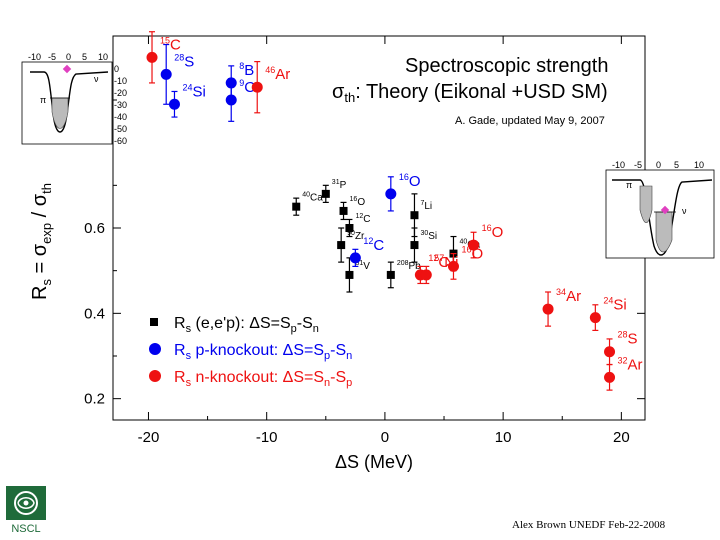 Image resolution: width=720 pixels, height=540 pixels. What do you see at coordinates (246, 70) in the screenshot?
I see `pk-label-2: 8B` at bounding box center [246, 70].